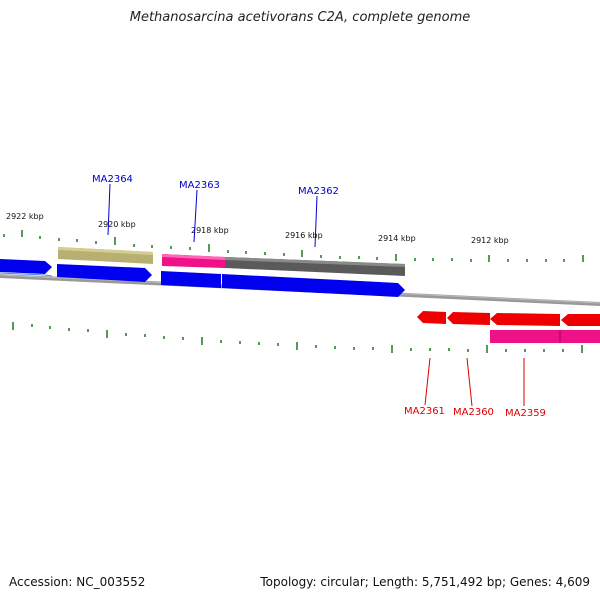 The height and width of the screenshot is (600, 600). Describe the element at coordinates (473, 412) in the screenshot. I see `gene-label: MA2360` at that location.